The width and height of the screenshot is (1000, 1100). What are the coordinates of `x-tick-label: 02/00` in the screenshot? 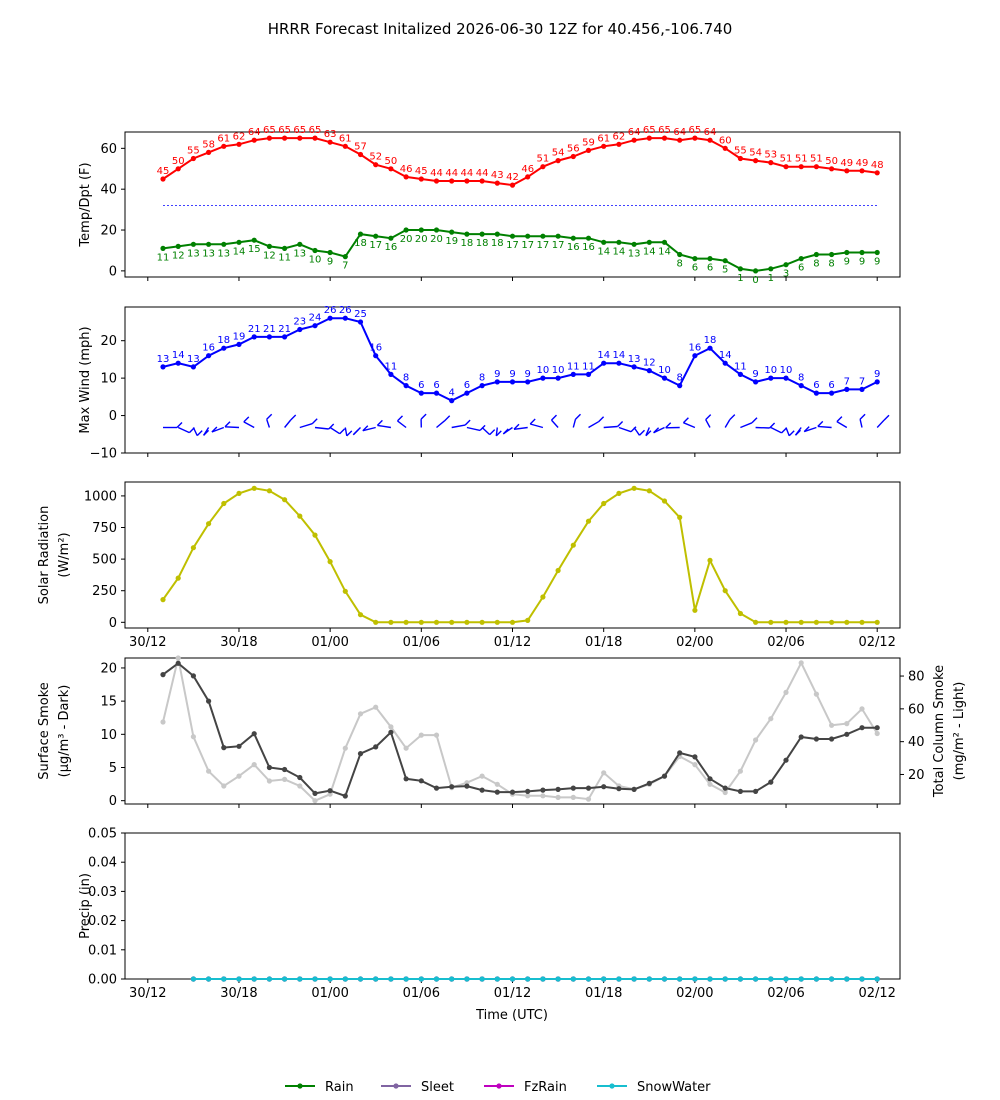 It's located at (694, 642).